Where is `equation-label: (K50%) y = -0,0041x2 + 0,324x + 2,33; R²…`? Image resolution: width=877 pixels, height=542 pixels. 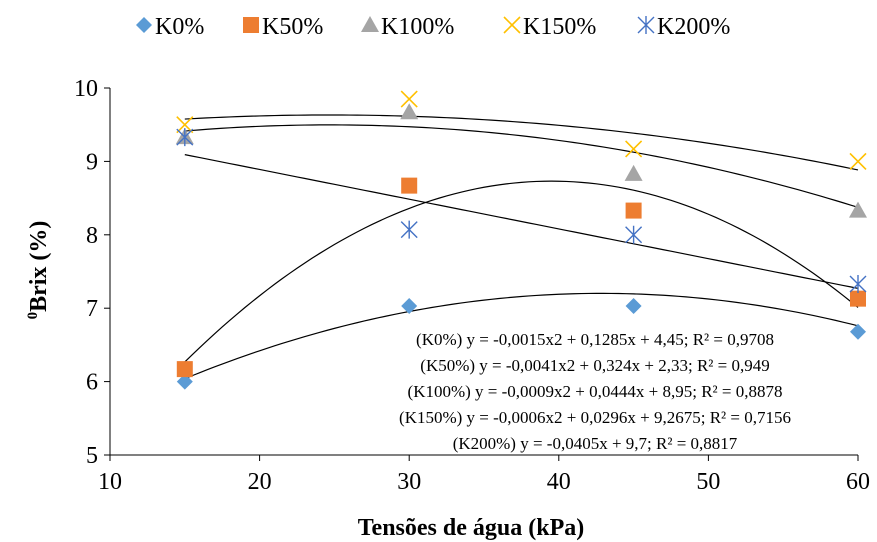
equation-label: (K50%) y = -0,0041x2 + 0,324x + 2,33; R²… is located at coordinates (594, 365).